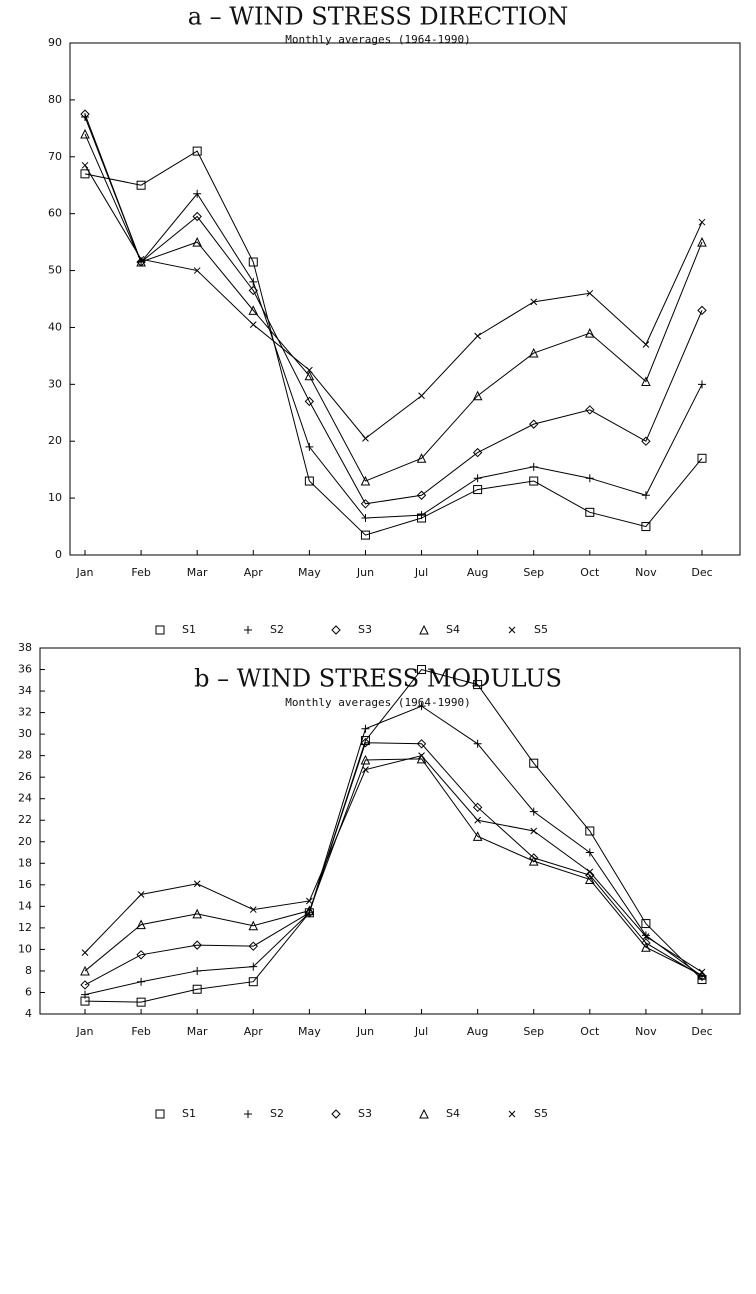  What do you see at coordinates (646, 572) in the screenshot?
I see `x-tick-label: Nov` at bounding box center [646, 572].